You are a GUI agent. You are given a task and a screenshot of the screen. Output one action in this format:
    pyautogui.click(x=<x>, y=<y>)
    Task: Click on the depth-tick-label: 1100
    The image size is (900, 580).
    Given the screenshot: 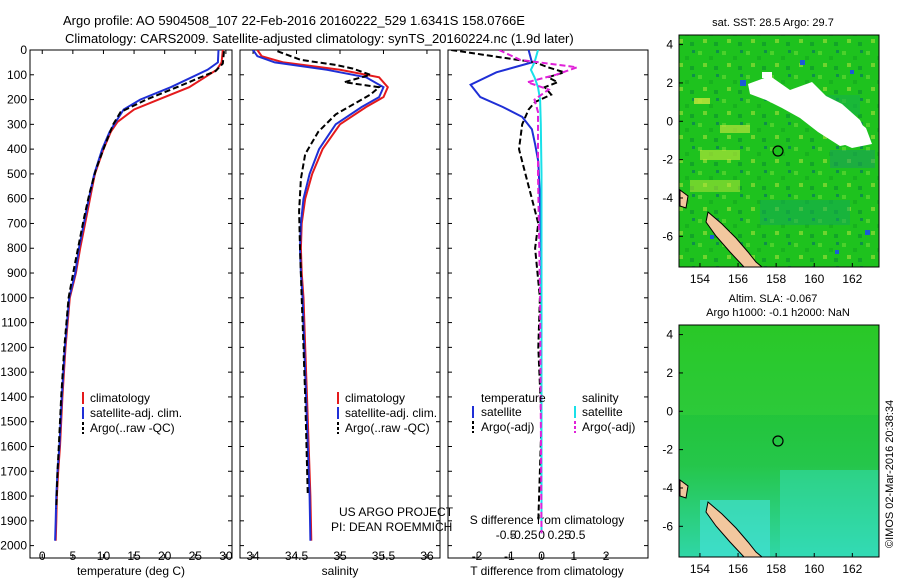 What is the action you would take?
    pyautogui.click(x=14, y=323)
    